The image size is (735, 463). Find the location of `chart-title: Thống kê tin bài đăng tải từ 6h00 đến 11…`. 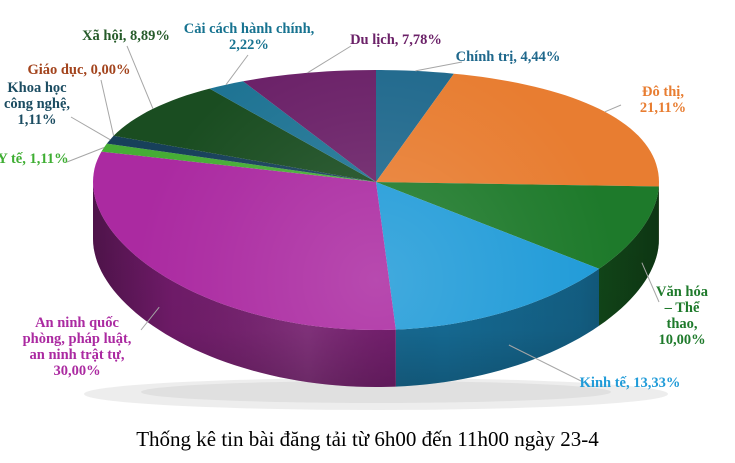

chart-title: Thống kê tin bài đăng tải từ 6h00 đến 11… is located at coordinates (367, 439).